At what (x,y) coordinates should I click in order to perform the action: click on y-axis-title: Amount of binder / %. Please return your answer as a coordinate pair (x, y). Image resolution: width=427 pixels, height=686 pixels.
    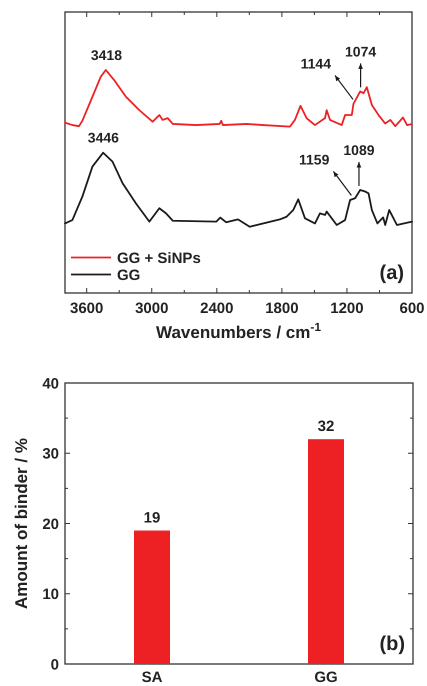
    Looking at the image, I should click on (21, 523).